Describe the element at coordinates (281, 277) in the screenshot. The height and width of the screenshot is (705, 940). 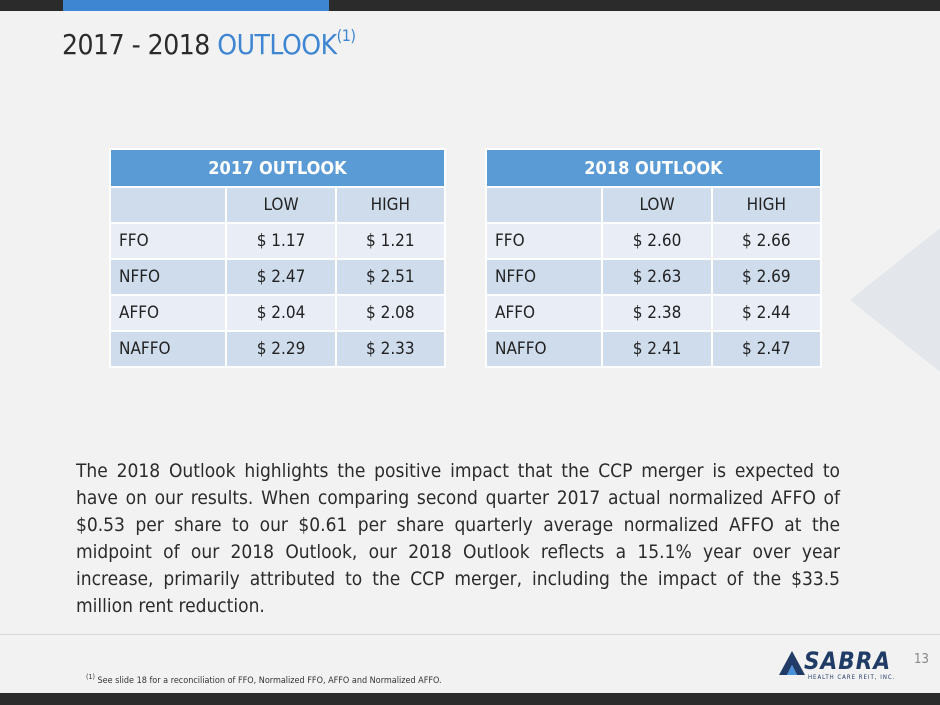
I see `row-low: $ 2.47` at that location.